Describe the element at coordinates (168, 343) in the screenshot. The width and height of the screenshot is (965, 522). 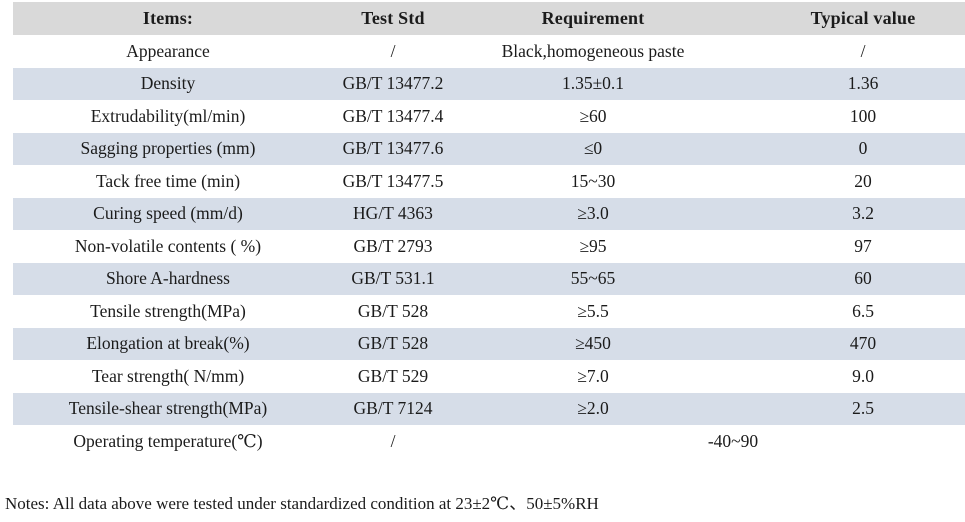
I see `cell-item: Elongation at break(%)` at that location.